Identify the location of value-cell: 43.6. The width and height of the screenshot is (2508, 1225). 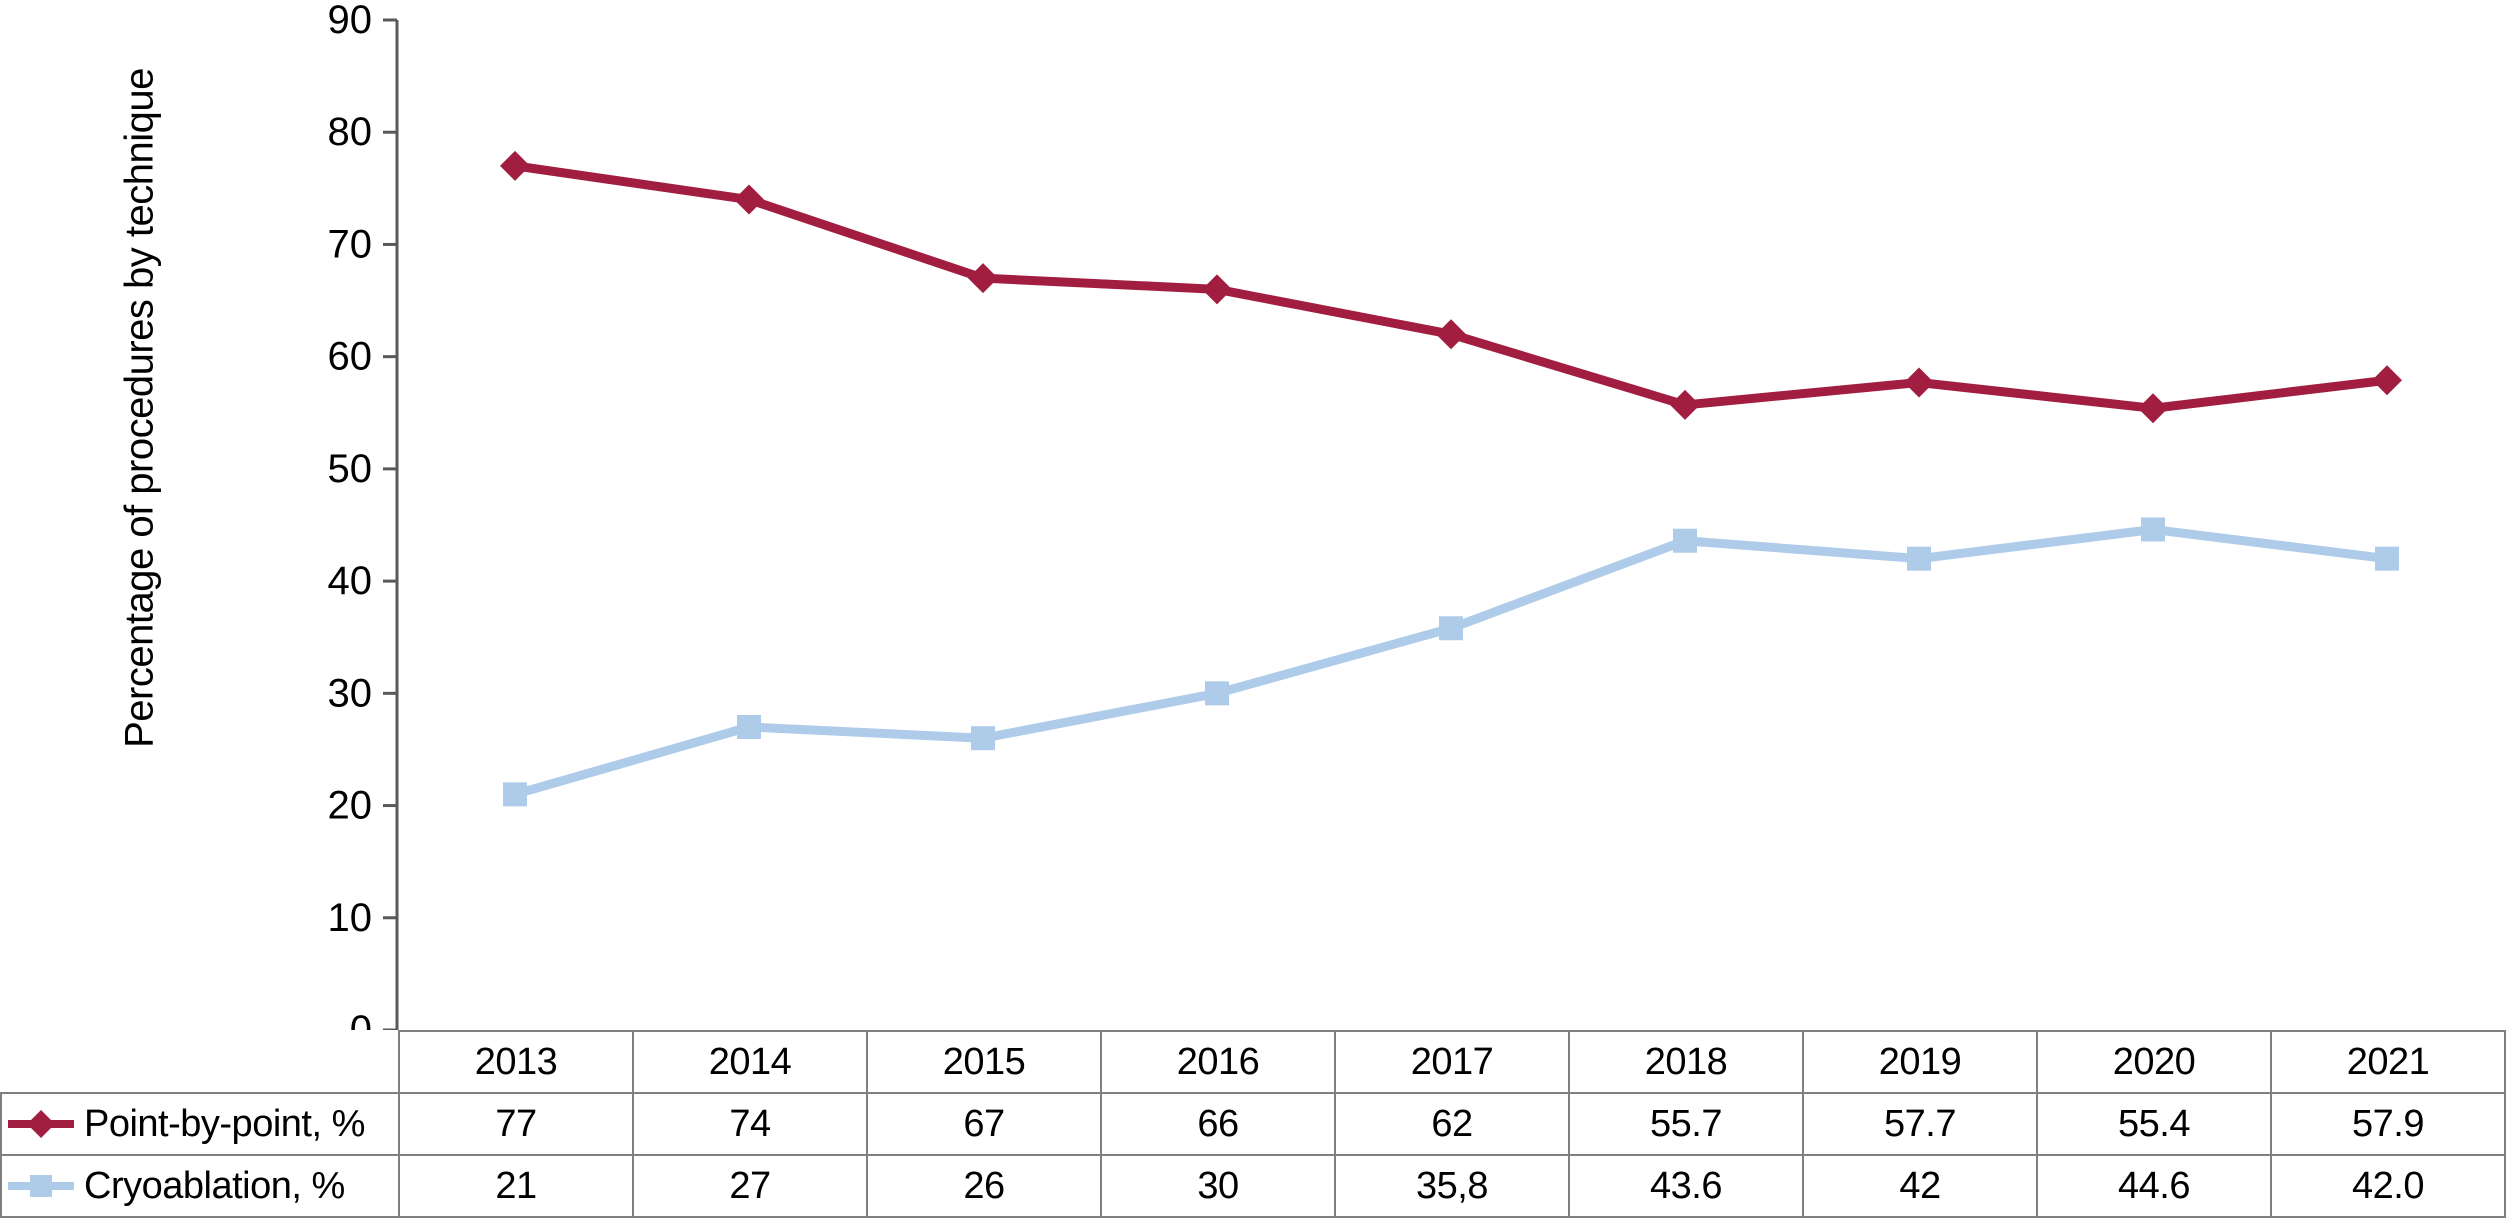
(1686, 1186).